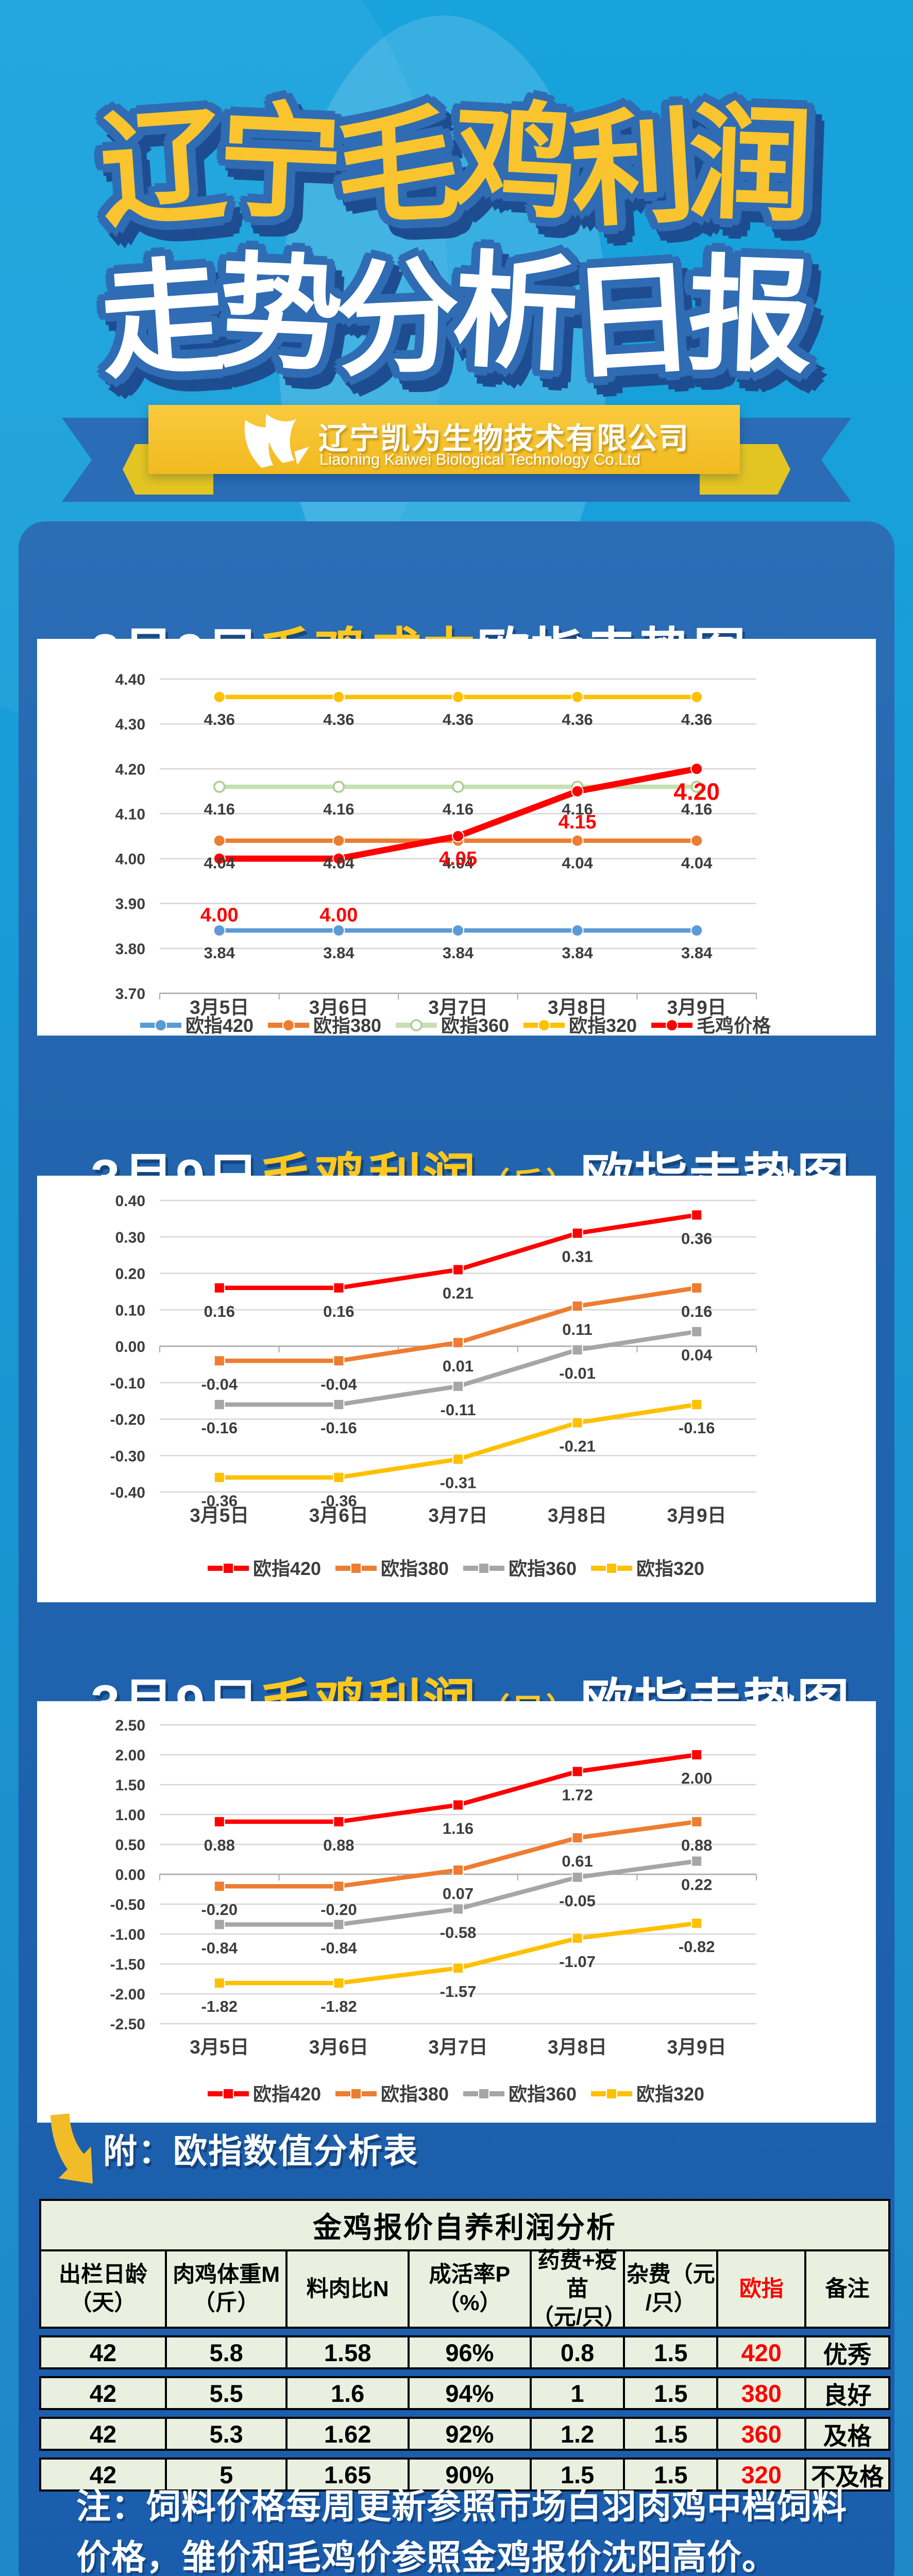 The width and height of the screenshot is (913, 2576). What do you see at coordinates (458, 1252) in the screenshot?
I see `series-欧指420` at bounding box center [458, 1252].